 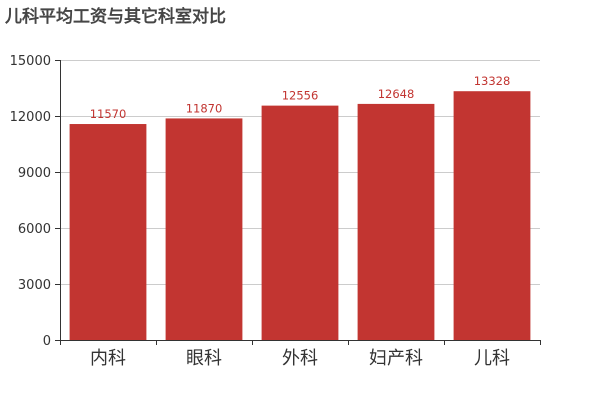 I want to click on y-tick-label: 9000, so click(x=34, y=173).